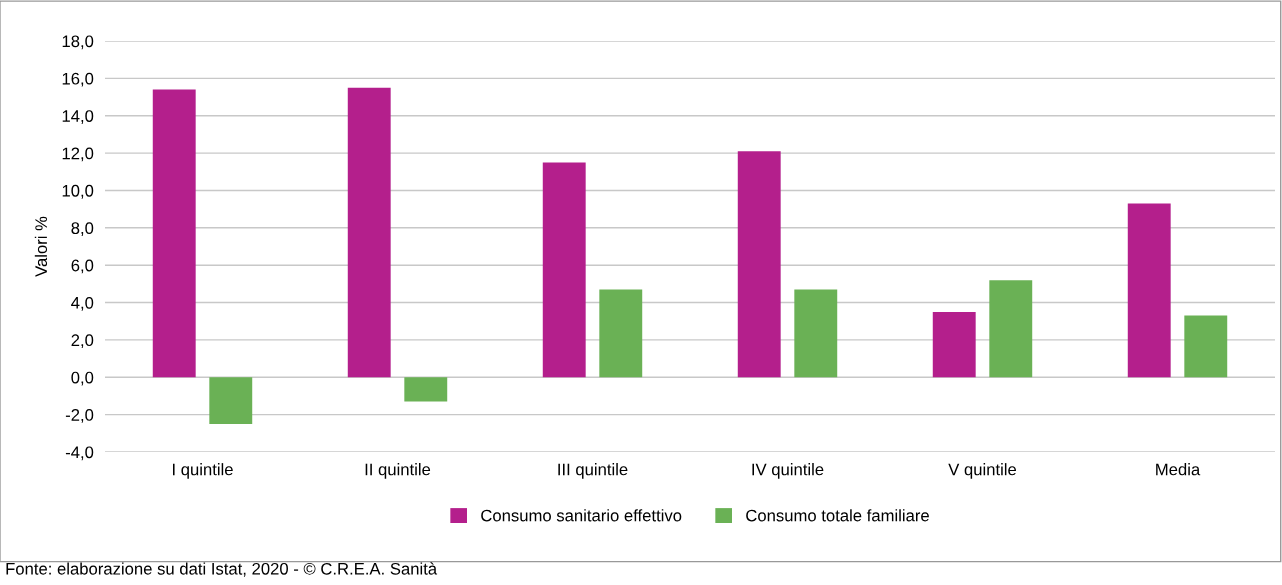 Image resolution: width=1282 pixels, height=585 pixels. I want to click on y-tick-label: -4,0, so click(79, 453).